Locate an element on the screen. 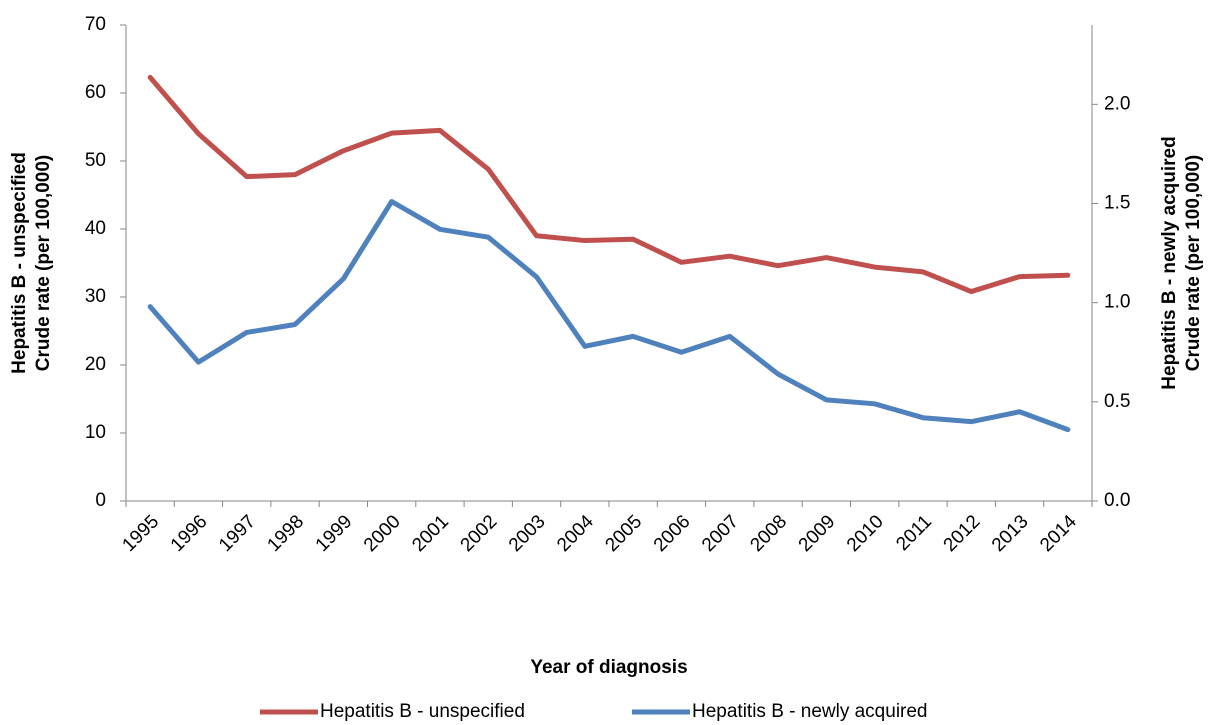 The width and height of the screenshot is (1214, 725). x-tick-label: 2006 is located at coordinates (672, 533).